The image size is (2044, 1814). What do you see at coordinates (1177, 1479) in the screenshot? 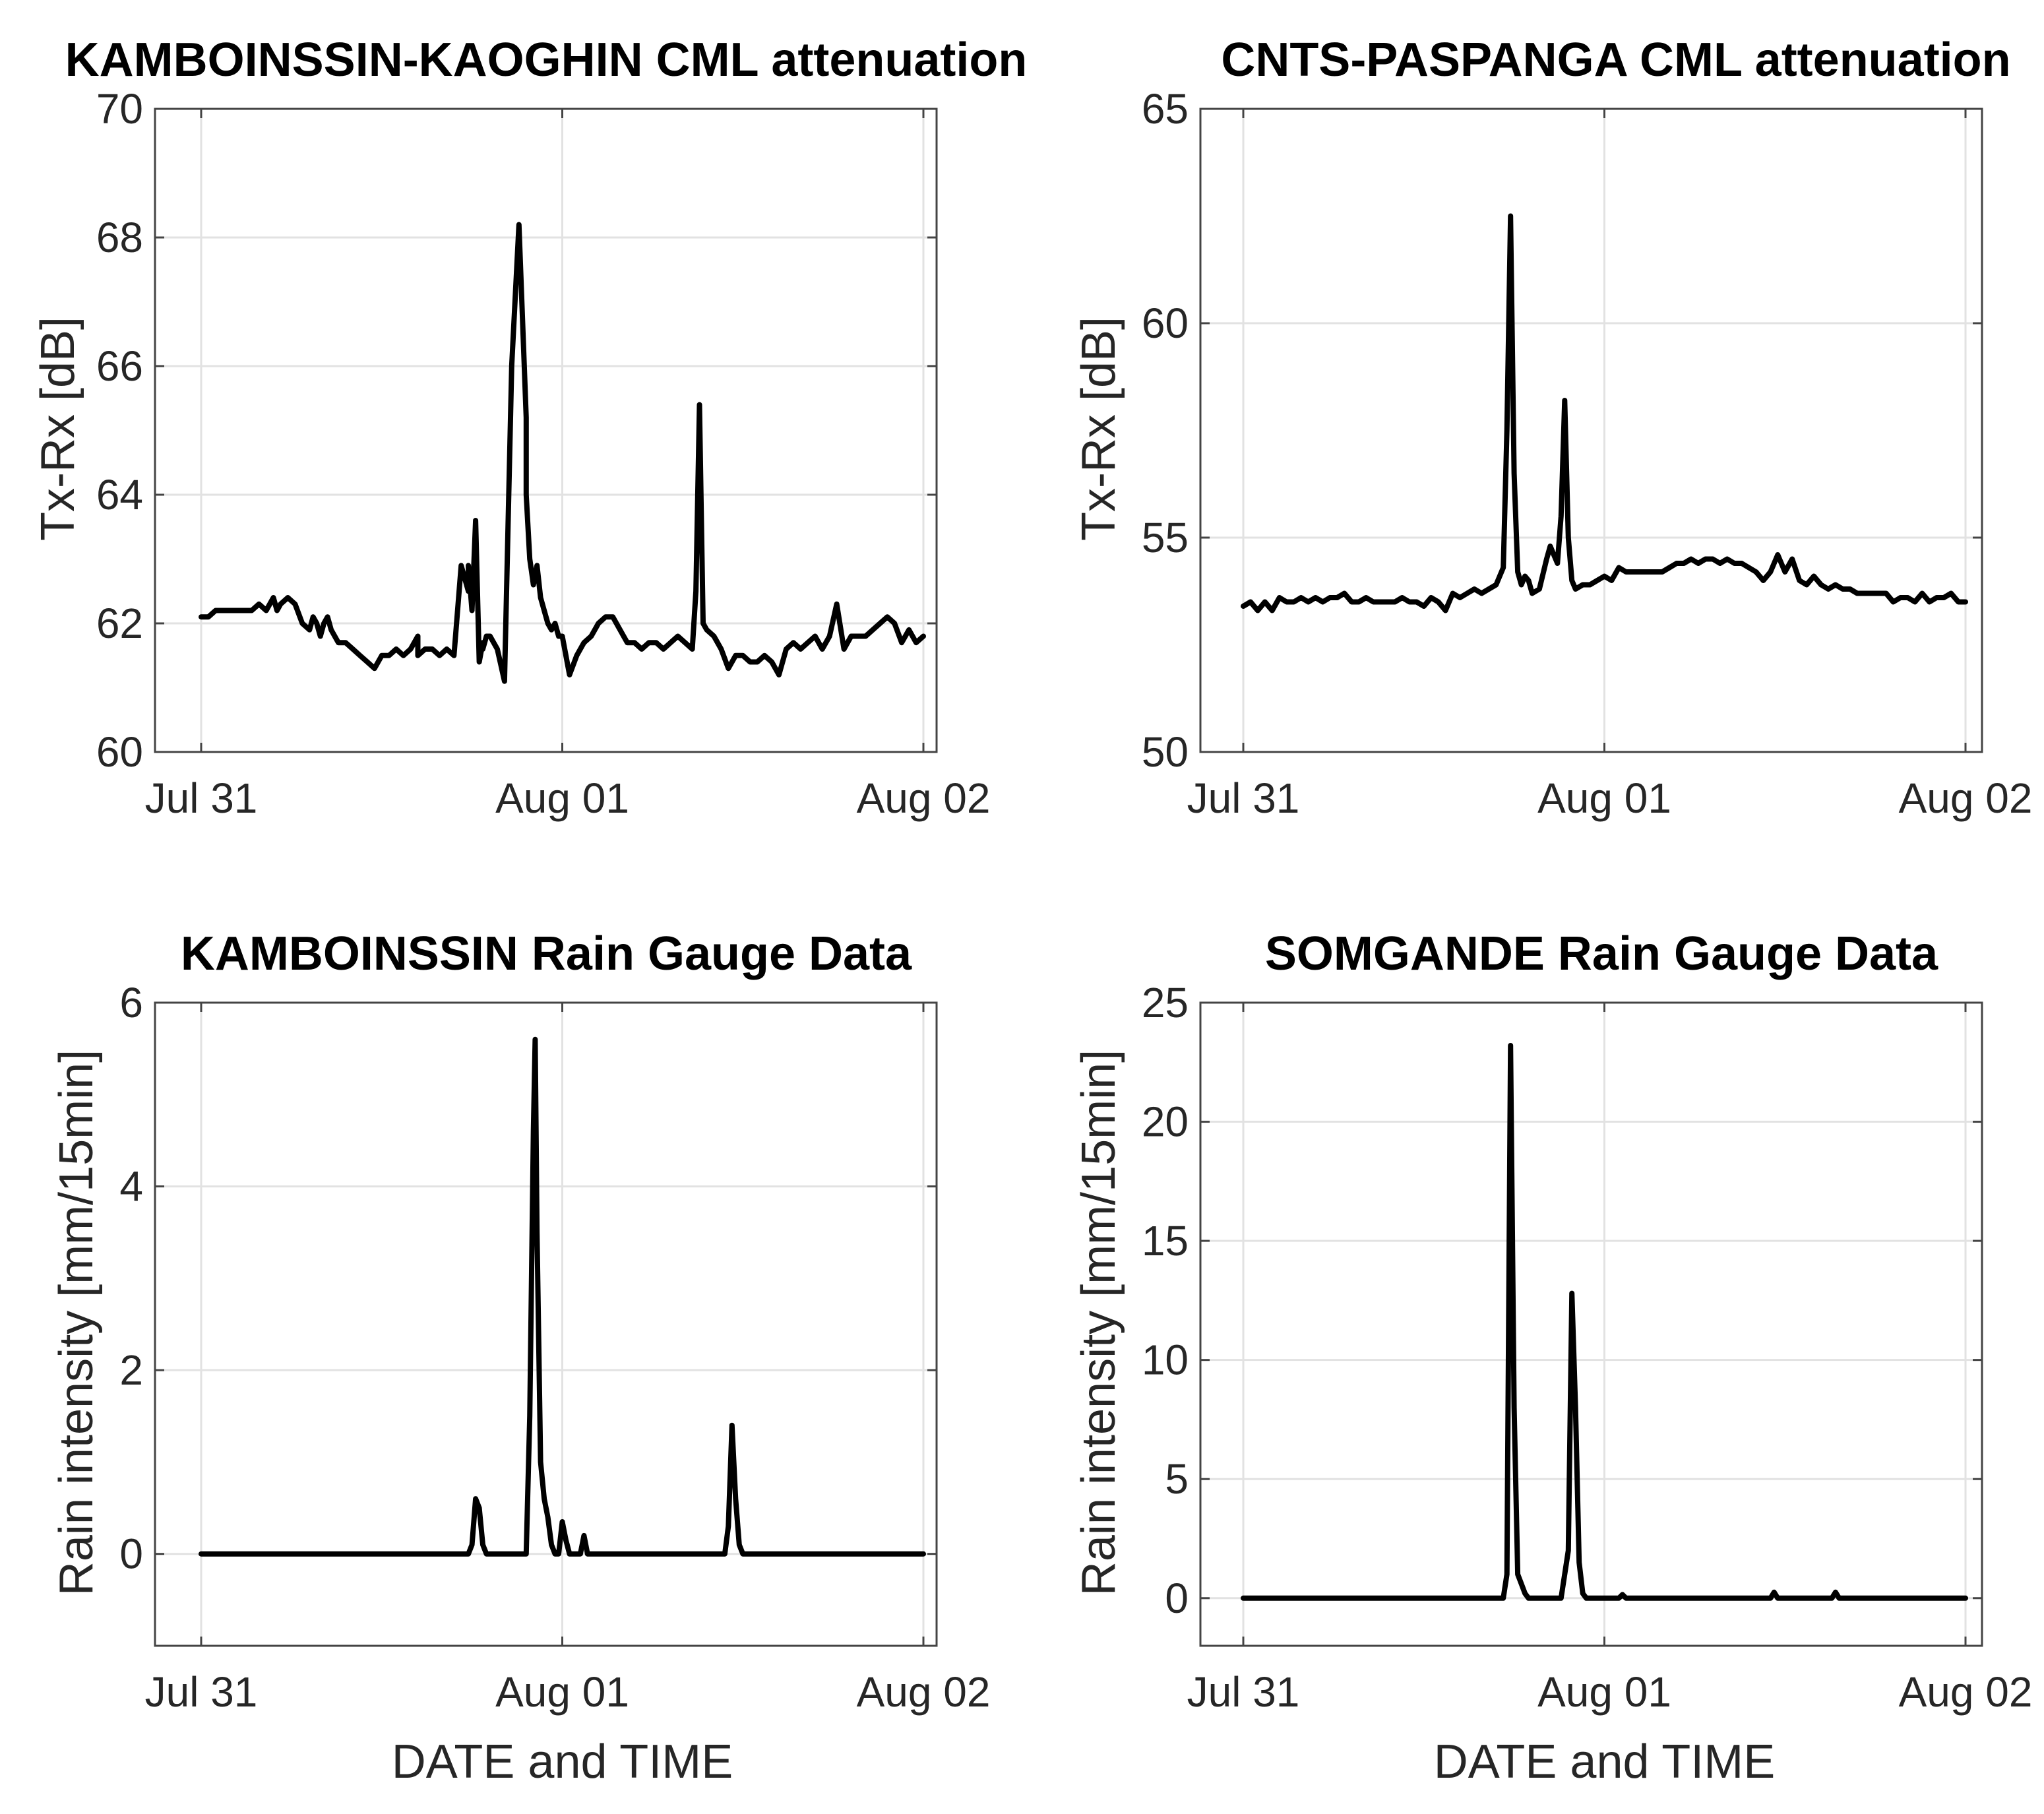
I see `y-tick-label: 5` at bounding box center [1177, 1479].